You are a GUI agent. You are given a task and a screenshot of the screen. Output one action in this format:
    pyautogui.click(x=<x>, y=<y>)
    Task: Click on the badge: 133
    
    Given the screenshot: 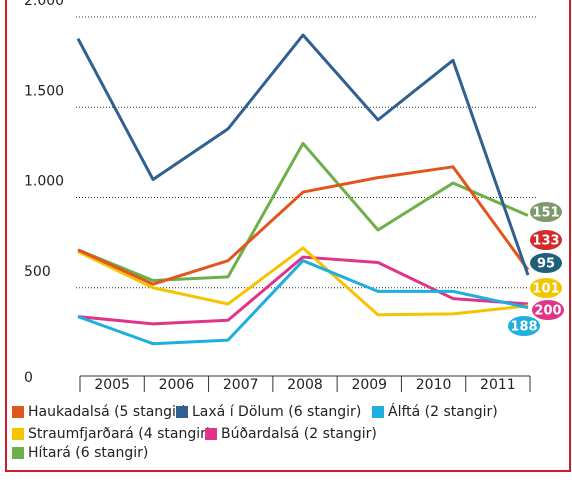 What is the action you would take?
    pyautogui.click(x=545, y=241)
    